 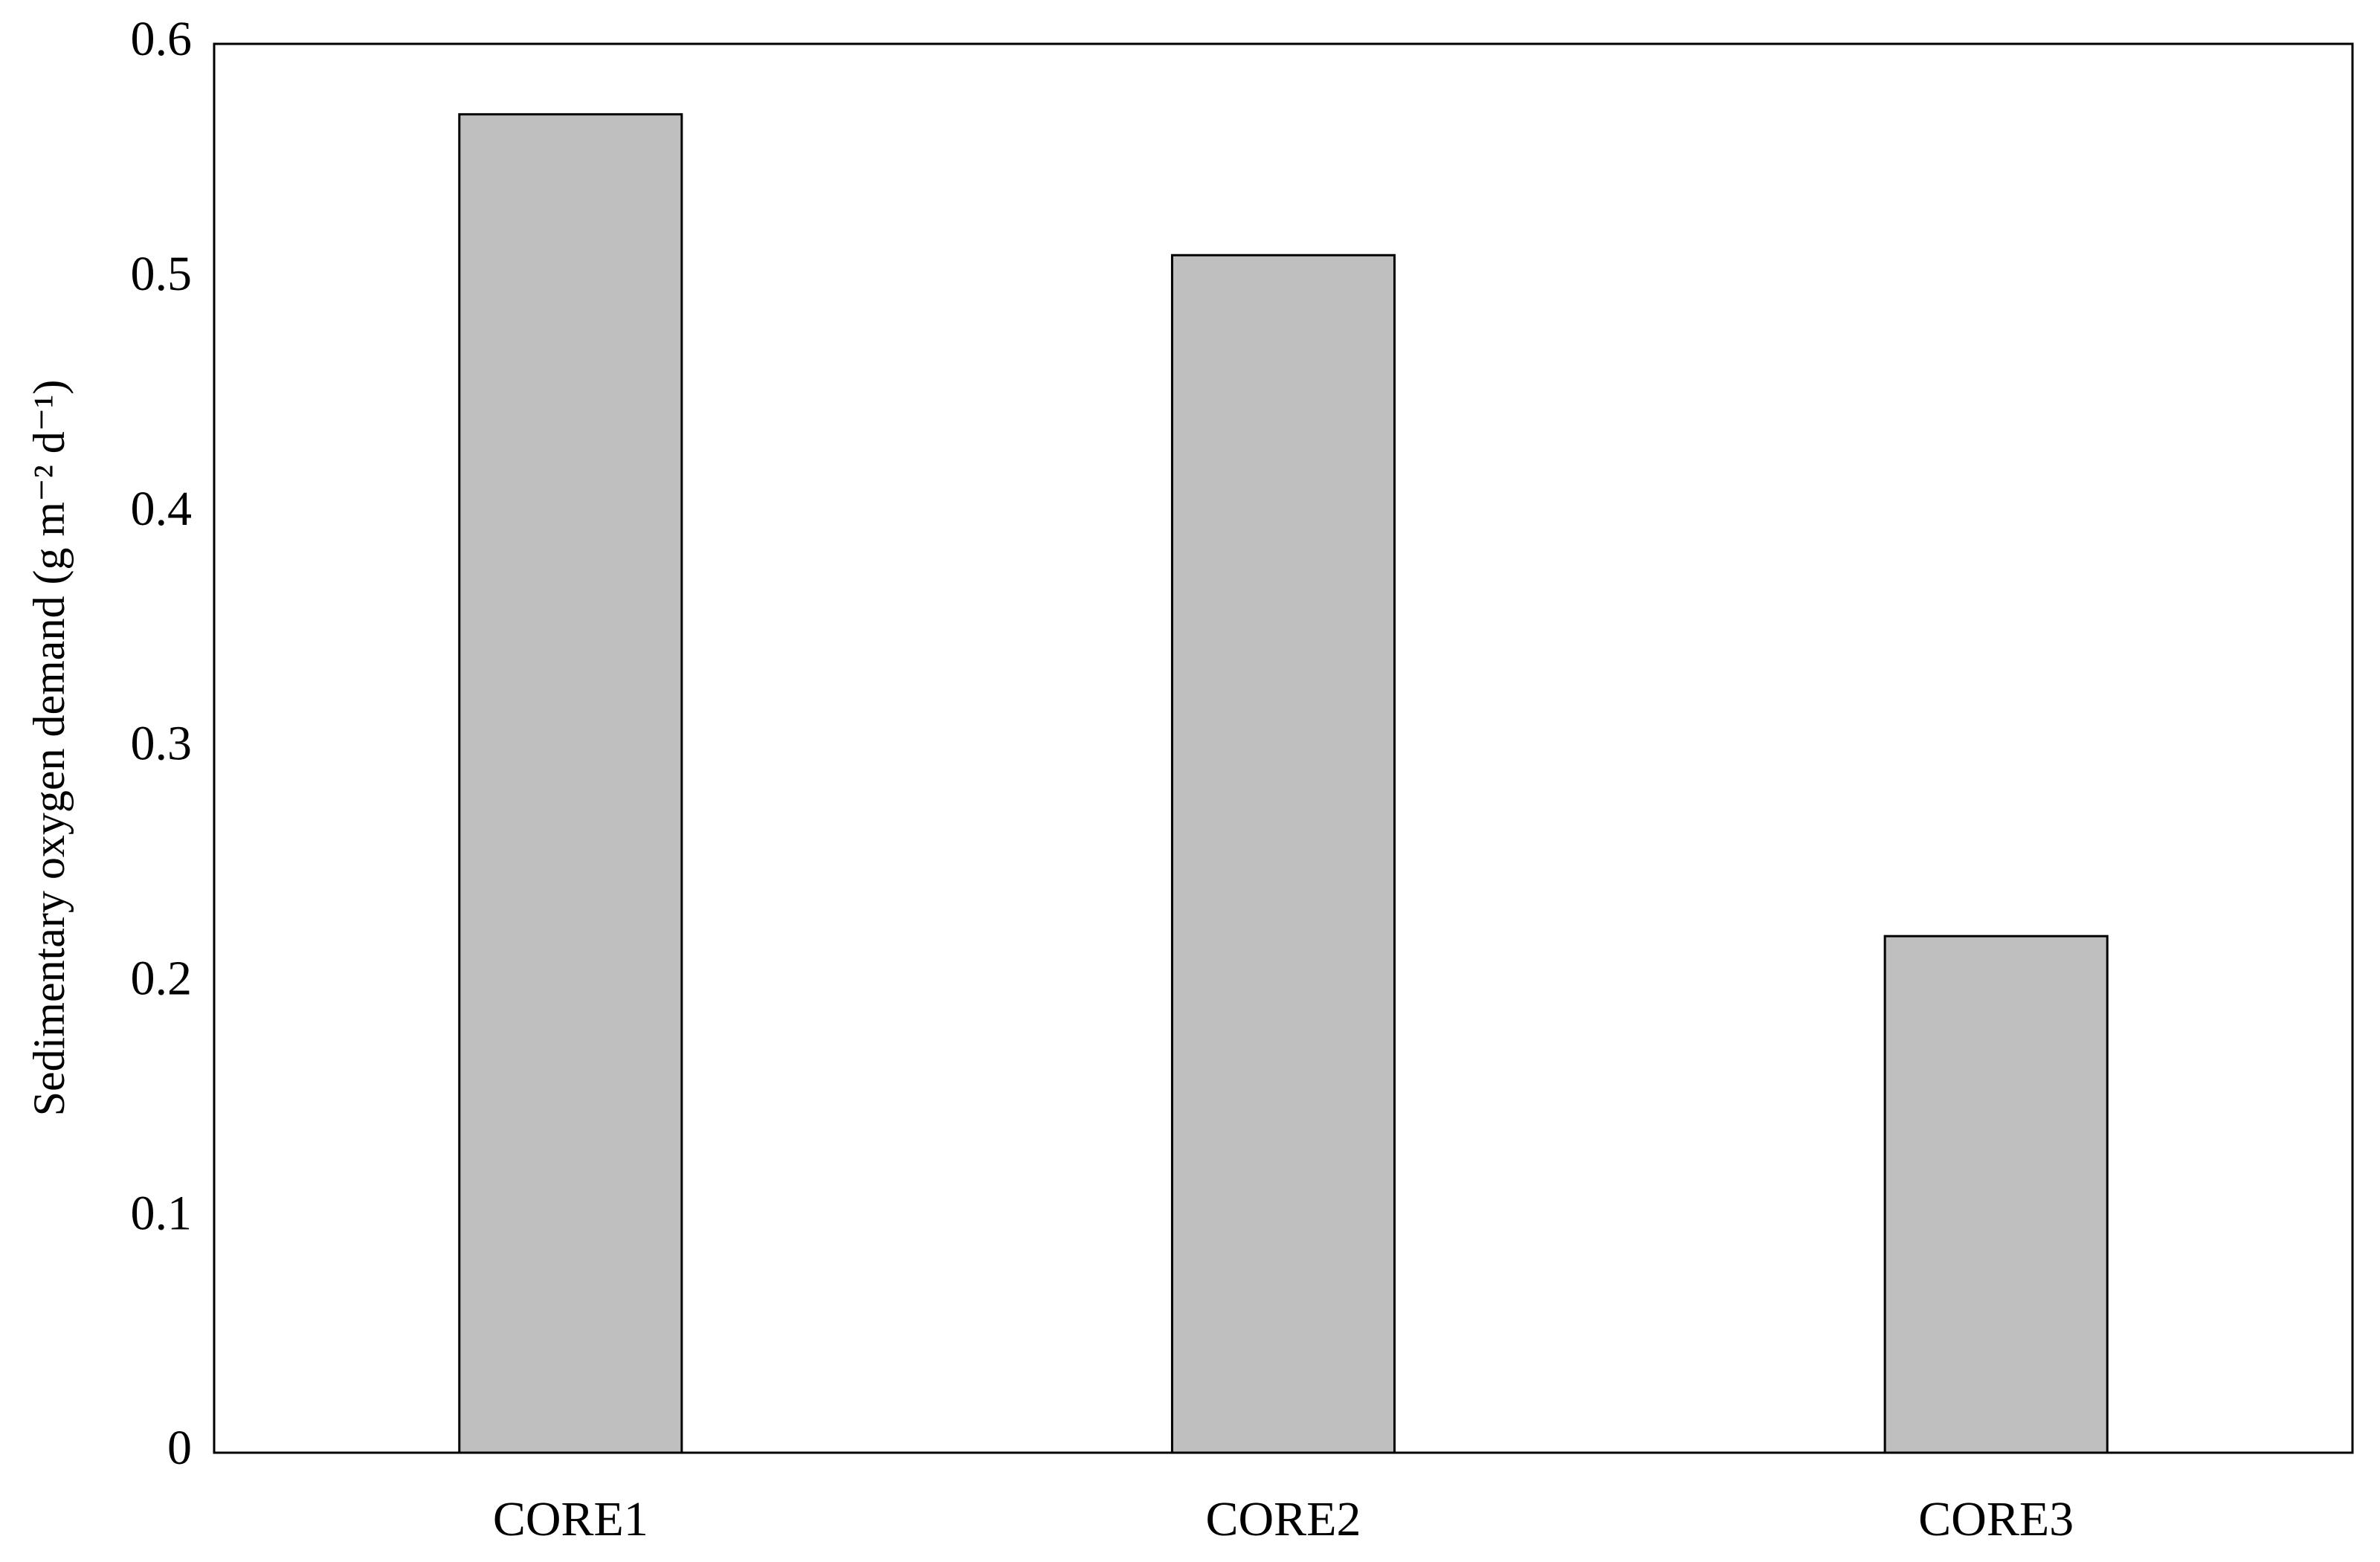 What do you see at coordinates (1283, 1519) in the screenshot?
I see `x-tick-label: CORE2` at bounding box center [1283, 1519].